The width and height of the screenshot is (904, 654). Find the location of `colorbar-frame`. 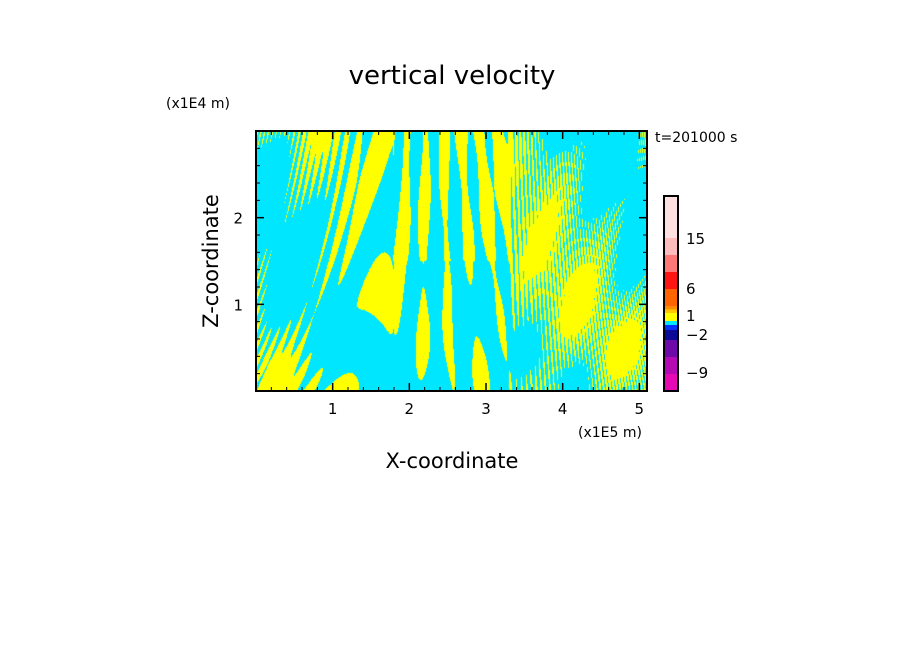

colorbar-frame is located at coordinates (671, 293).